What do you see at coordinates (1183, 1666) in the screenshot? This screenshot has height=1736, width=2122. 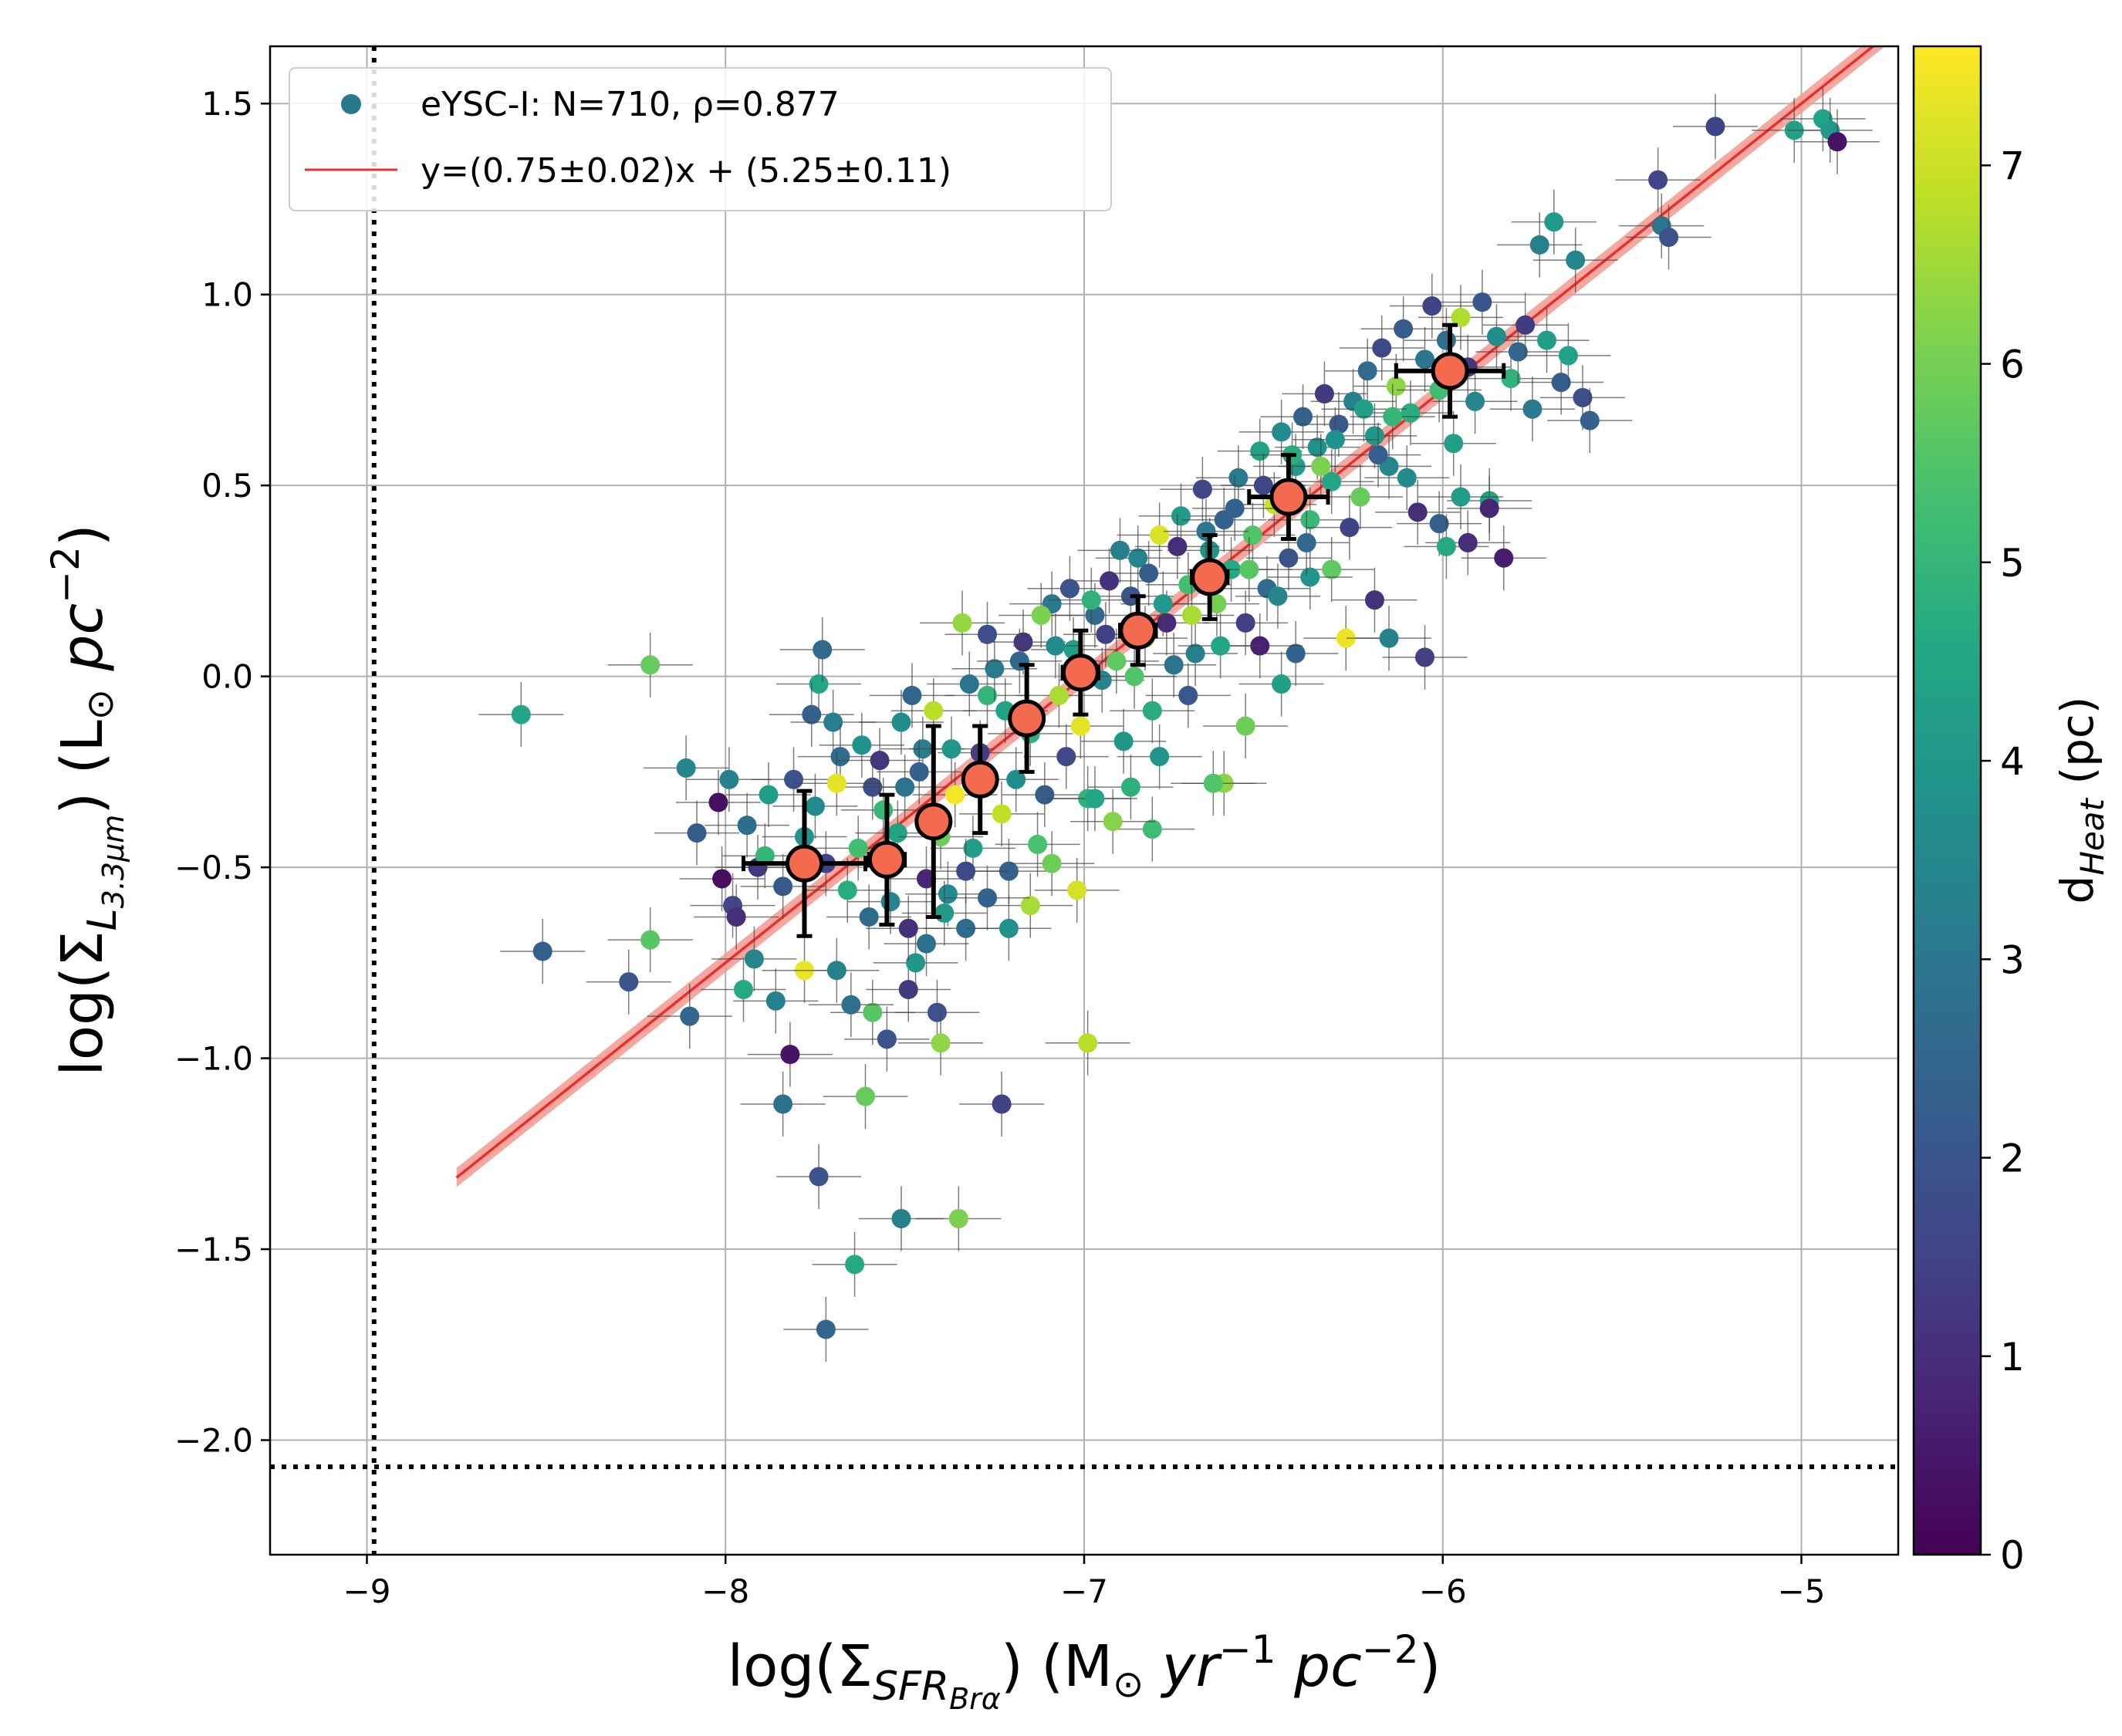 I see `x-title-yr: yr` at bounding box center [1183, 1666].